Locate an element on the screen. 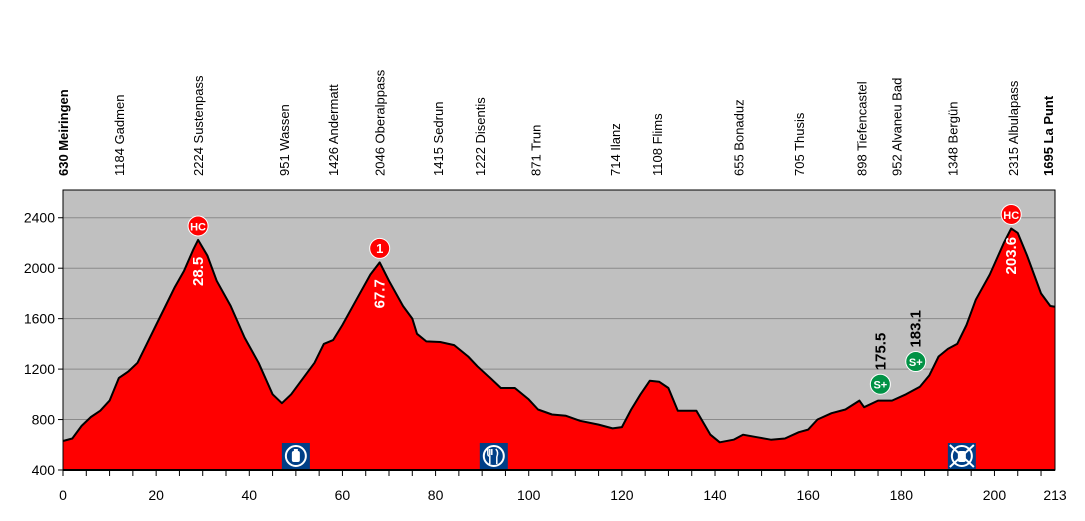 This screenshot has width=1085, height=521. kom-km-label: 203.6 is located at coordinates (1011, 256).